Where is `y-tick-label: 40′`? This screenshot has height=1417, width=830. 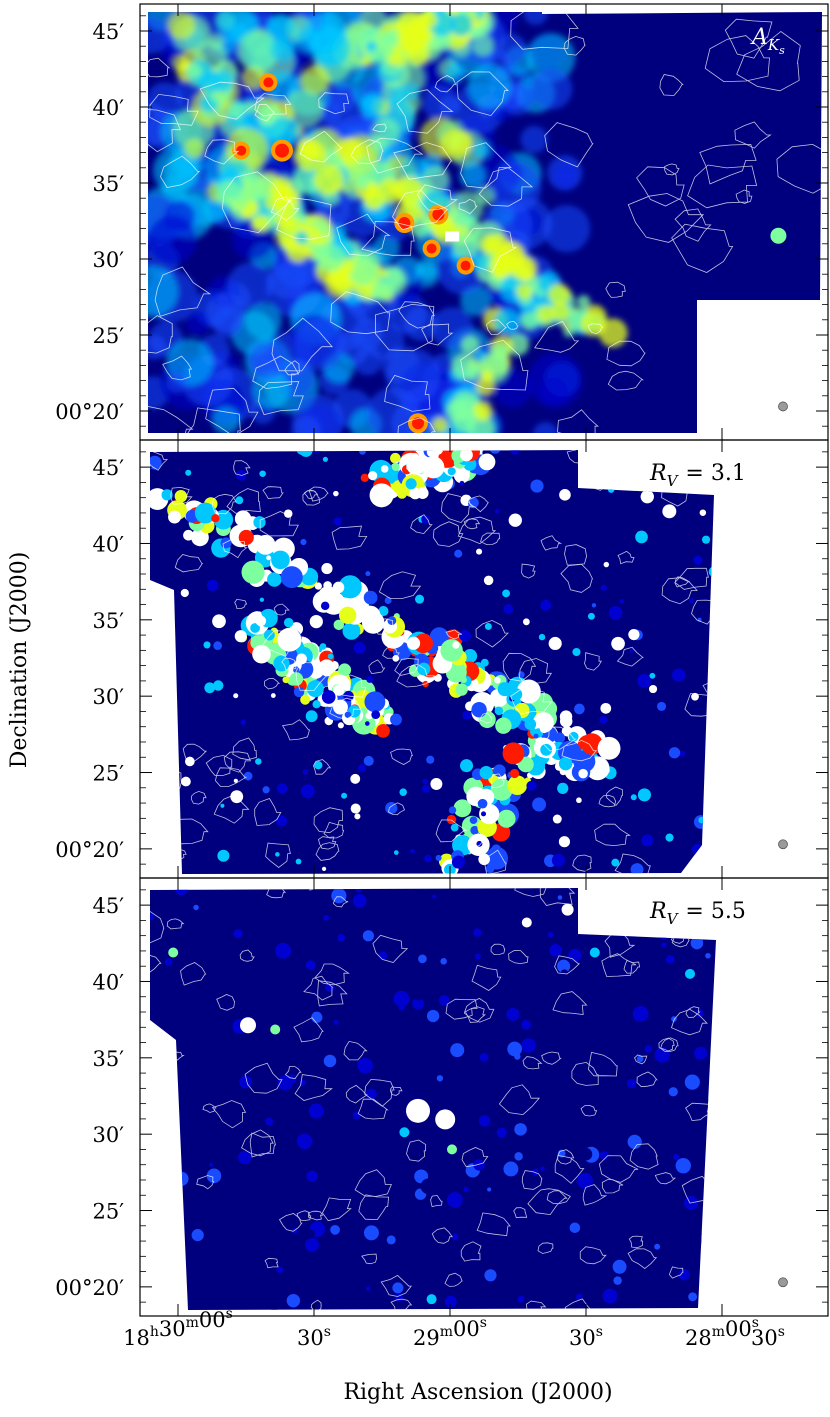 y-tick-label: 40′ is located at coordinates (109, 108).